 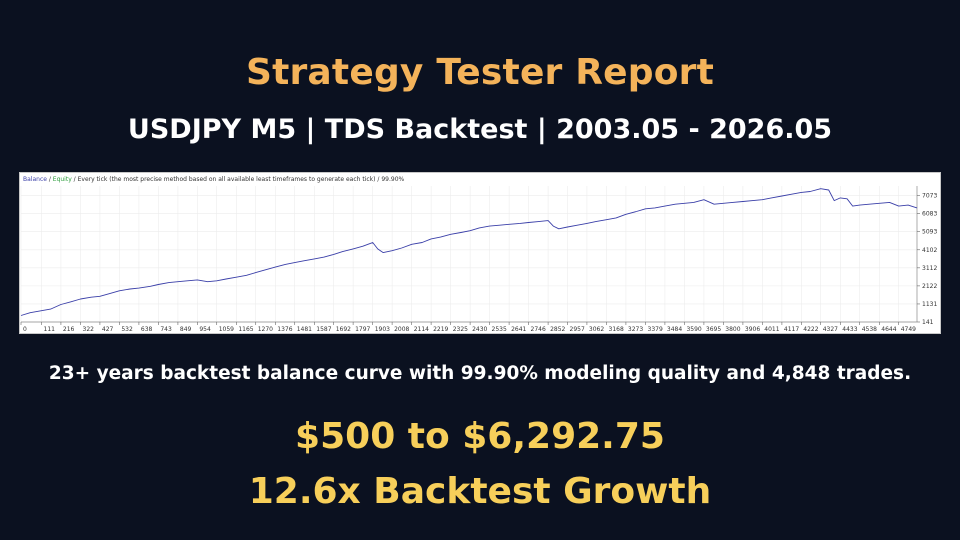 What do you see at coordinates (50, 329) in the screenshot?
I see `x-tick-label: 111` at bounding box center [50, 329].